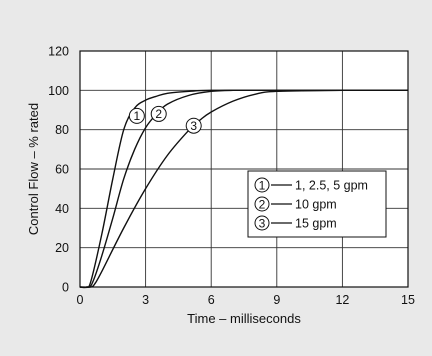 The width and height of the screenshot is (432, 356). Describe the element at coordinates (262, 223) in the screenshot. I see `svg-text: 3` at that location.